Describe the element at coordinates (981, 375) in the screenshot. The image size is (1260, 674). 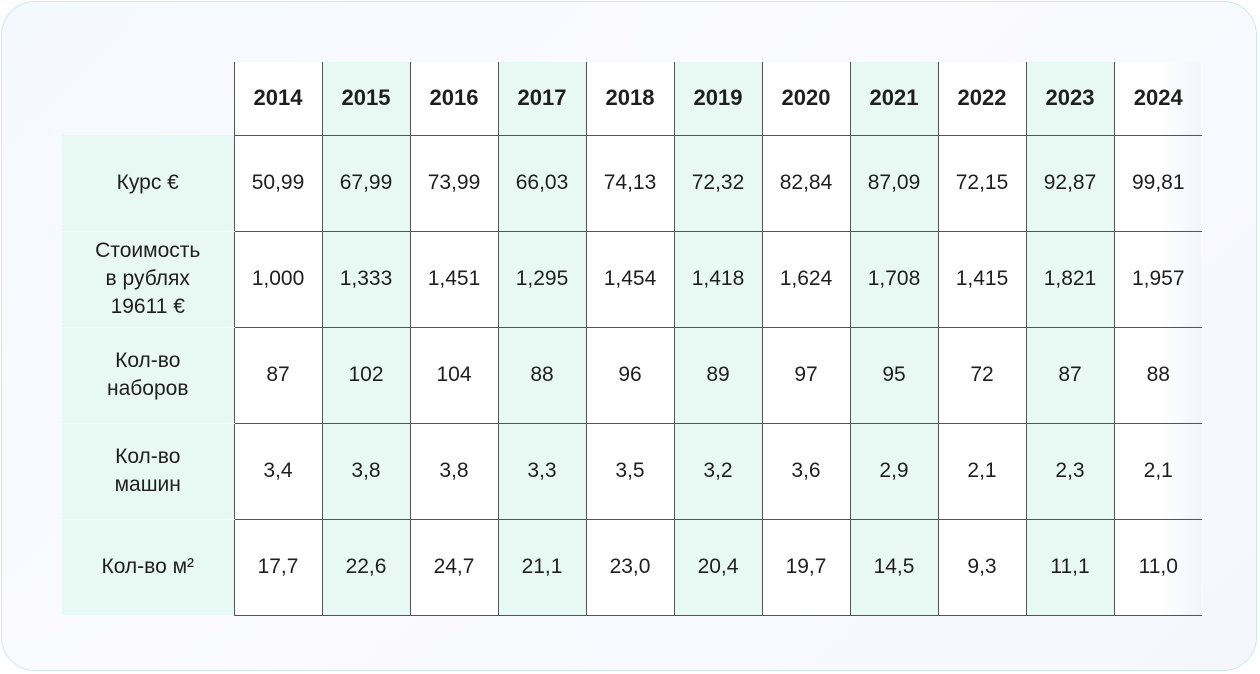
I see `table-cell: 72` at that location.